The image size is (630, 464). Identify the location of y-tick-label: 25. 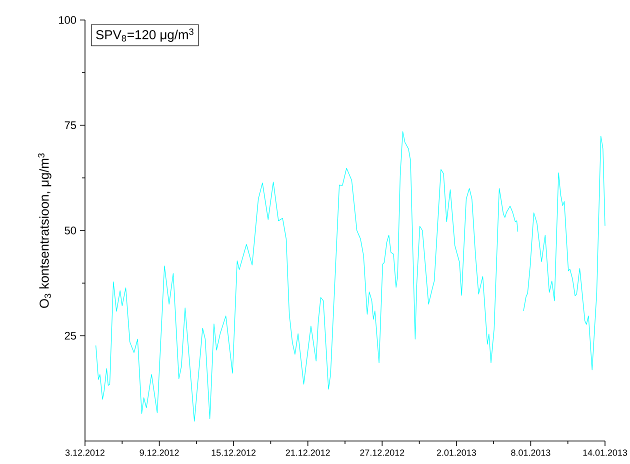
(70, 336).